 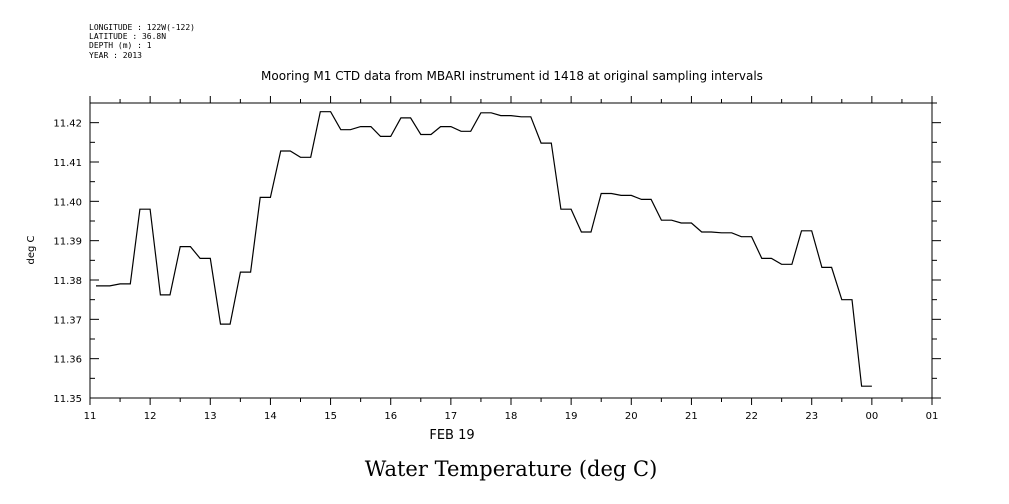 I want to click on x-tick-label: 19, so click(x=571, y=416).